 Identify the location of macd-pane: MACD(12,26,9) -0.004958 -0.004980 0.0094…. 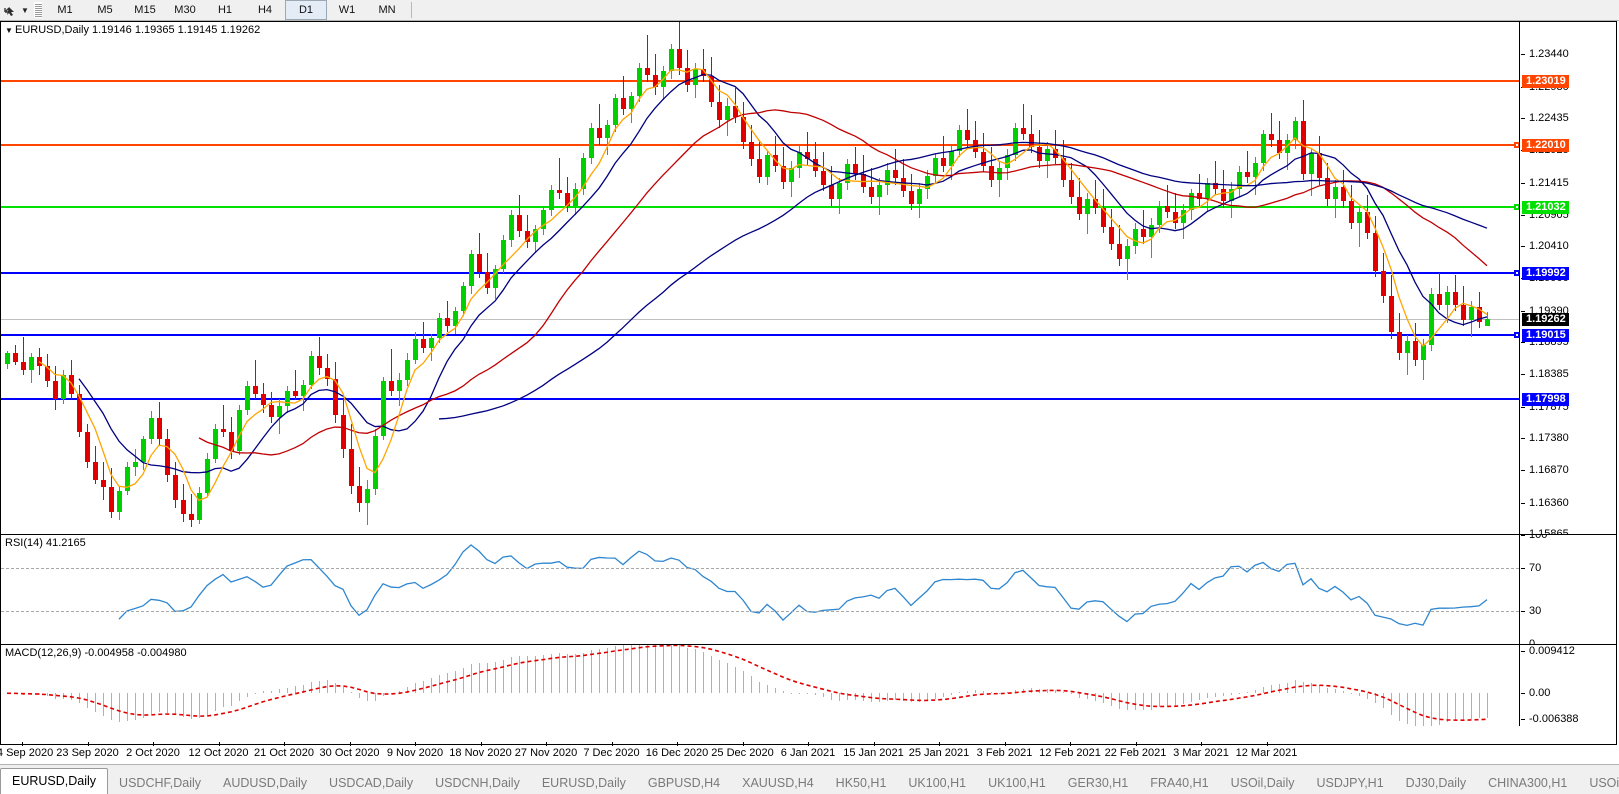
(808, 685).